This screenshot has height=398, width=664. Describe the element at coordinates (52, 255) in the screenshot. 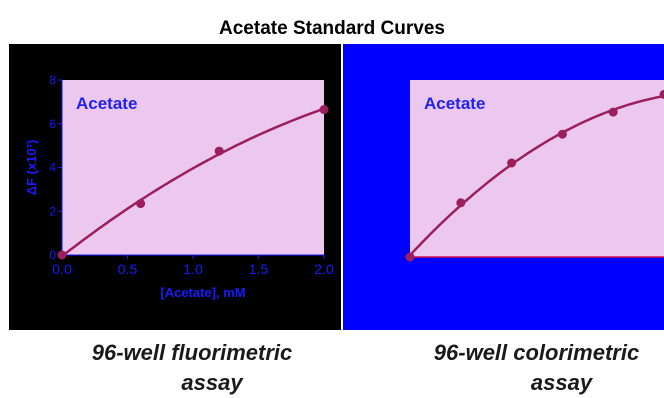

I see `y-tick-label: 0` at that location.